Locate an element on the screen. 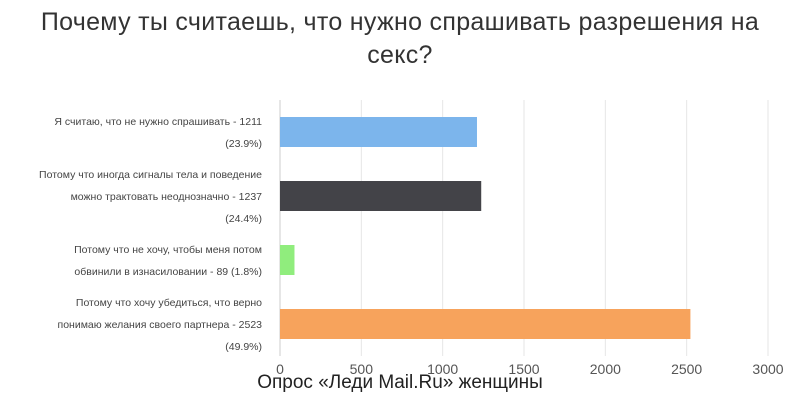 The height and width of the screenshot is (400, 800). category-label: обвинили в изнасиловании - 89 (1.8%) is located at coordinates (168, 272).